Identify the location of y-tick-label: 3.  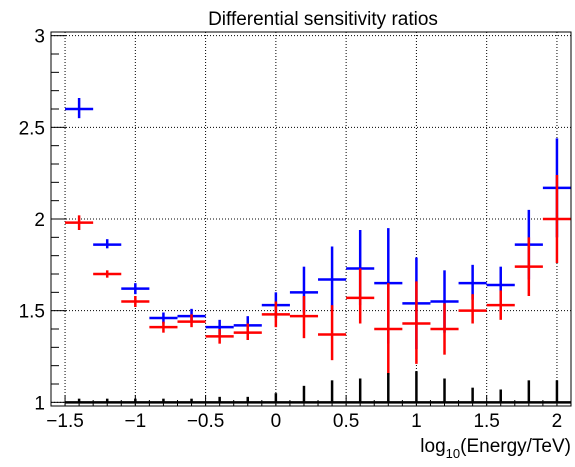
(39, 37).